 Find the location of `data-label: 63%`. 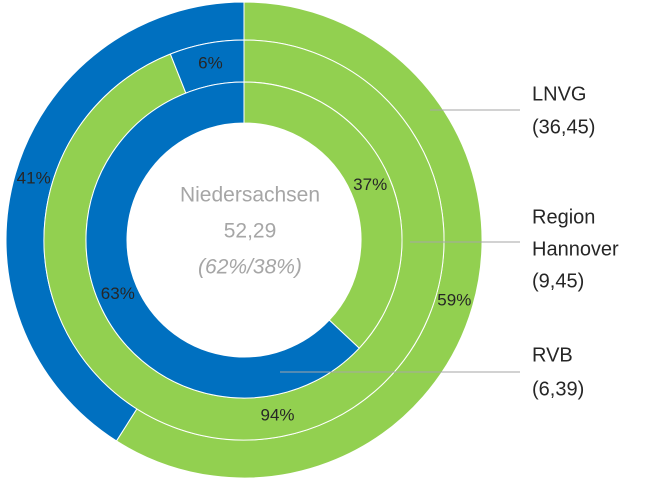

data-label: 63% is located at coordinates (118, 293).